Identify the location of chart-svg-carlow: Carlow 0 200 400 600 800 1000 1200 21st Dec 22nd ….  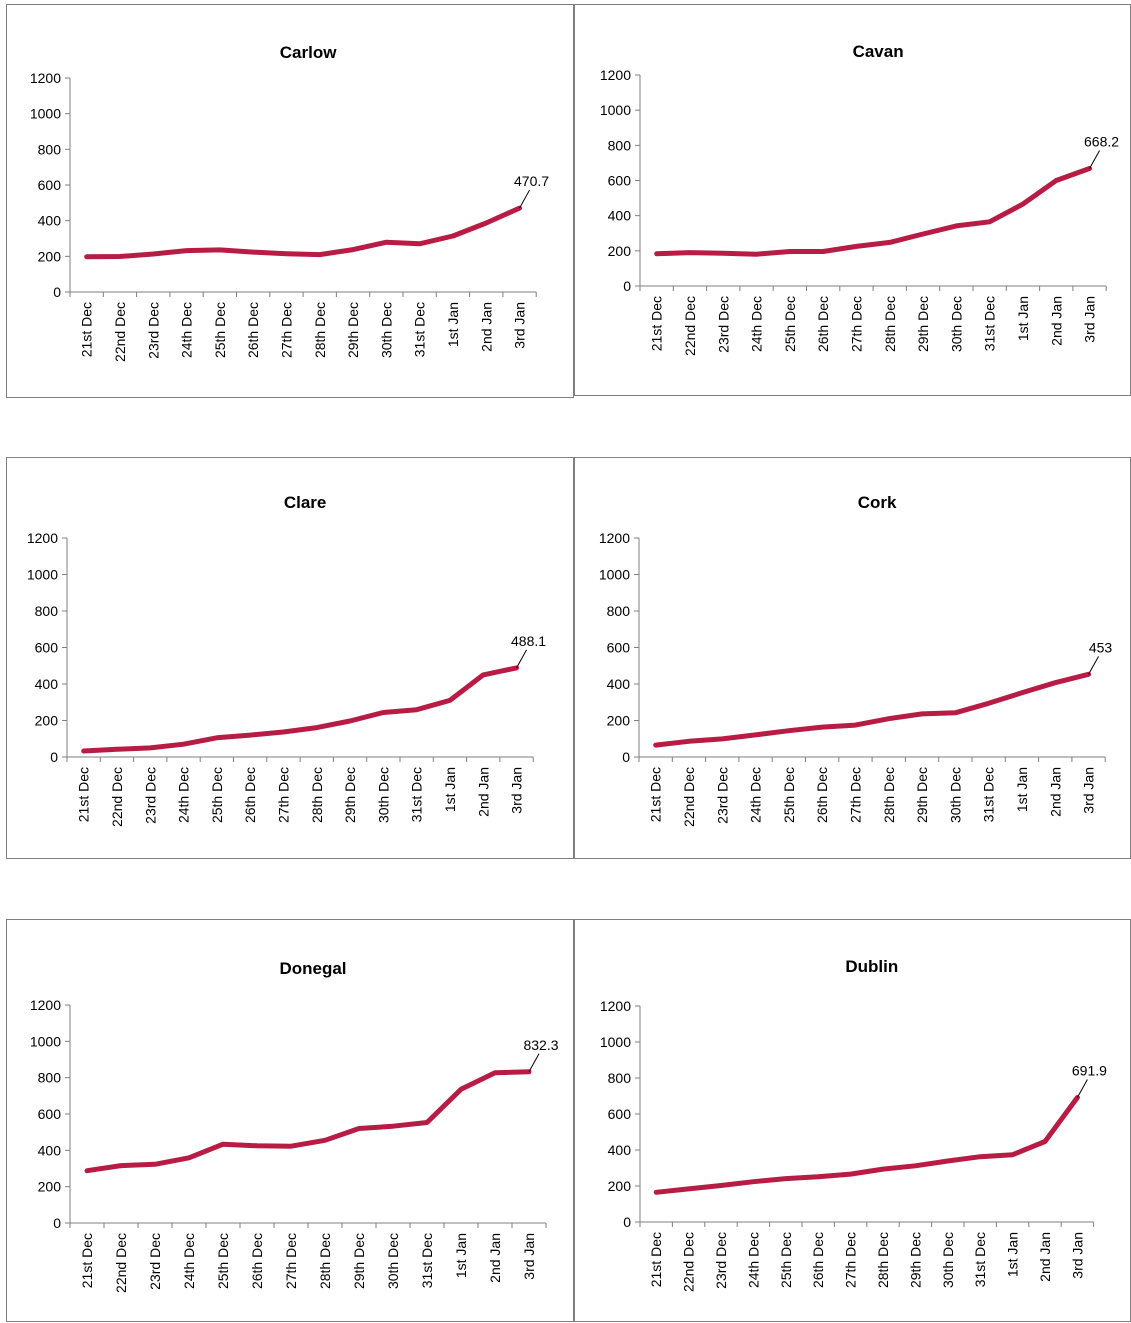
(291, 202).